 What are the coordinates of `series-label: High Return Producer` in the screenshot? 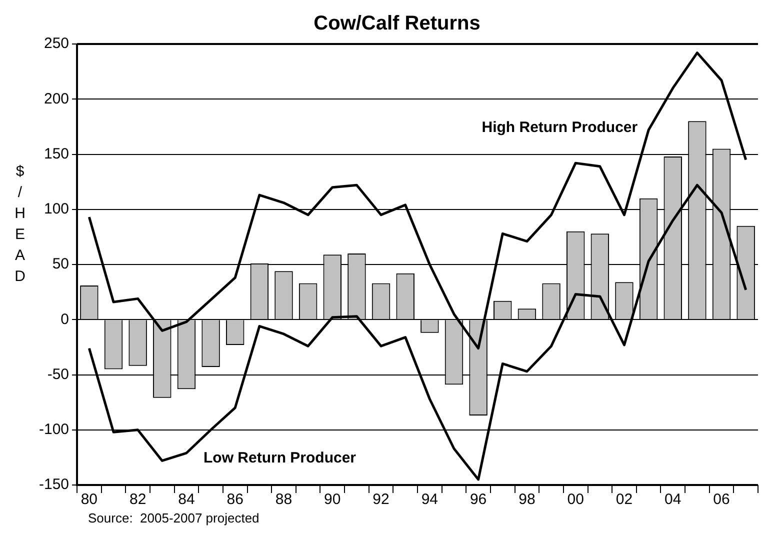 It's located at (560, 127).